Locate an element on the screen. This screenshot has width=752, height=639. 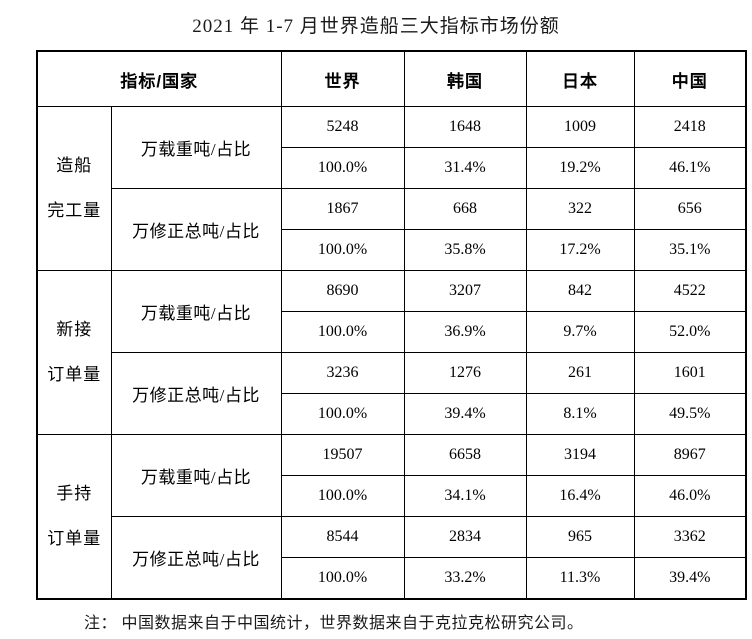
table-row: 万修正总吨/占比 1867 668 322 656 is located at coordinates (392, 229).